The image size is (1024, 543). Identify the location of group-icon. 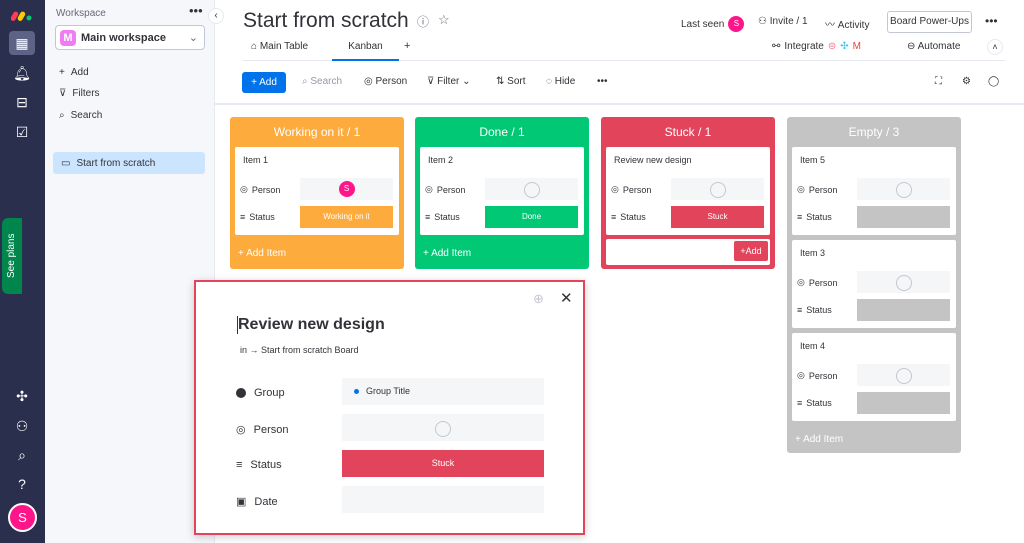
(241, 393).